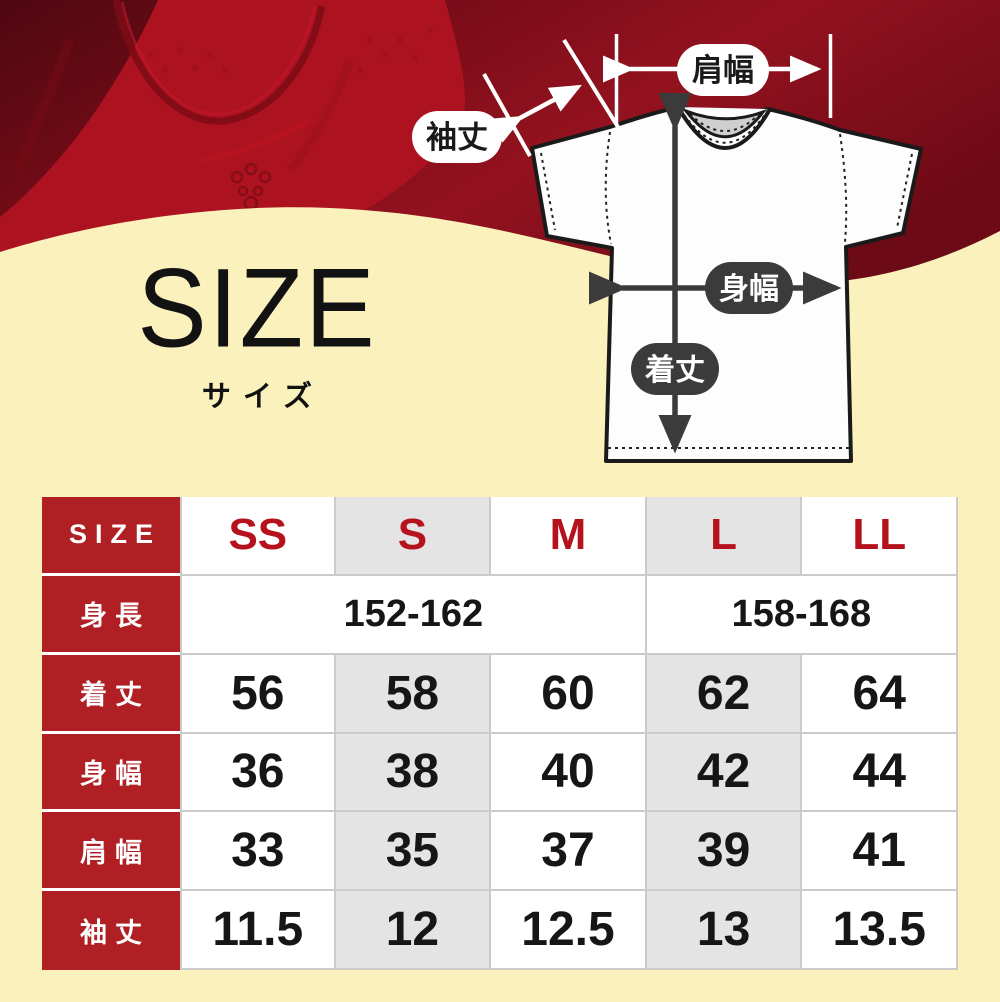  Describe the element at coordinates (569, 694) in the screenshot. I see `table-cell: 60` at that location.